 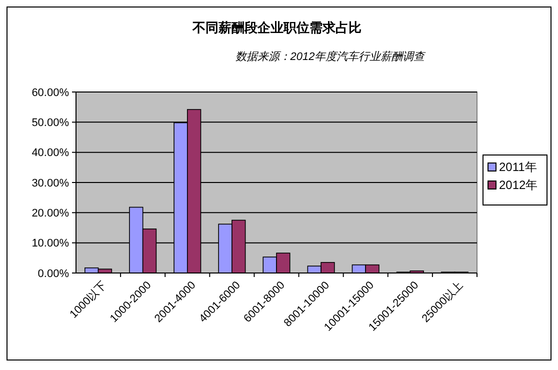 I want to click on y-tick-label: 60.00%, so click(x=51, y=92).